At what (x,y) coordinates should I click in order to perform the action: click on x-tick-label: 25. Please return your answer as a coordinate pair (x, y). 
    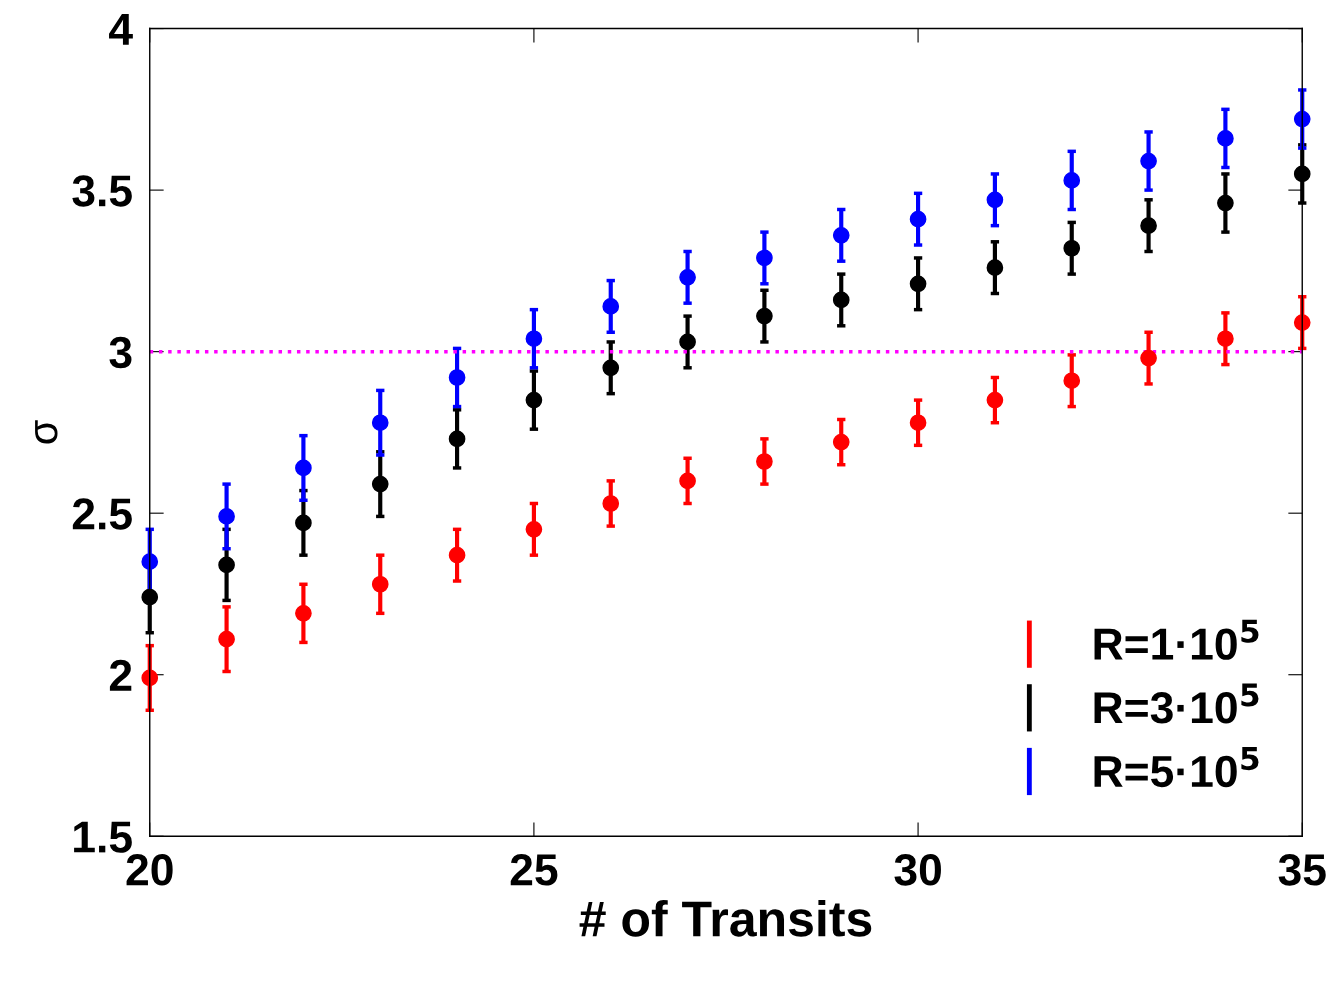
    Looking at the image, I should click on (534, 870).